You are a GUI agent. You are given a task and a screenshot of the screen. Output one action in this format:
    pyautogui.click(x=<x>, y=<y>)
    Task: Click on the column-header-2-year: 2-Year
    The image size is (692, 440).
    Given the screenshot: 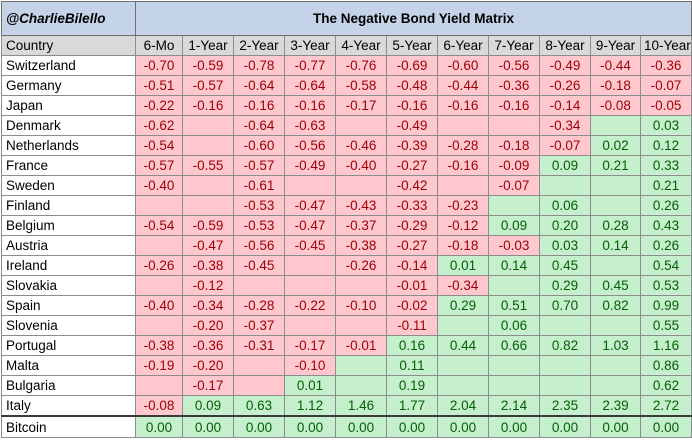 What is the action you would take?
    pyautogui.click(x=259, y=45)
    